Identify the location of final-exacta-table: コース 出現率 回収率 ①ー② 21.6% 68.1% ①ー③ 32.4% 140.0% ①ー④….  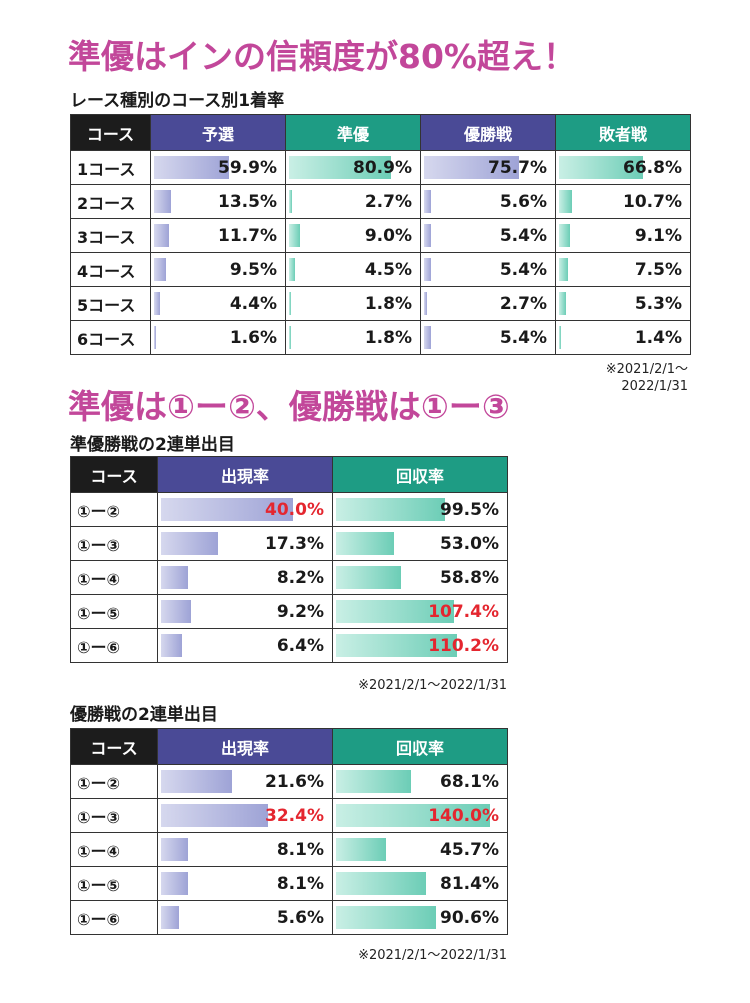
(289, 831).